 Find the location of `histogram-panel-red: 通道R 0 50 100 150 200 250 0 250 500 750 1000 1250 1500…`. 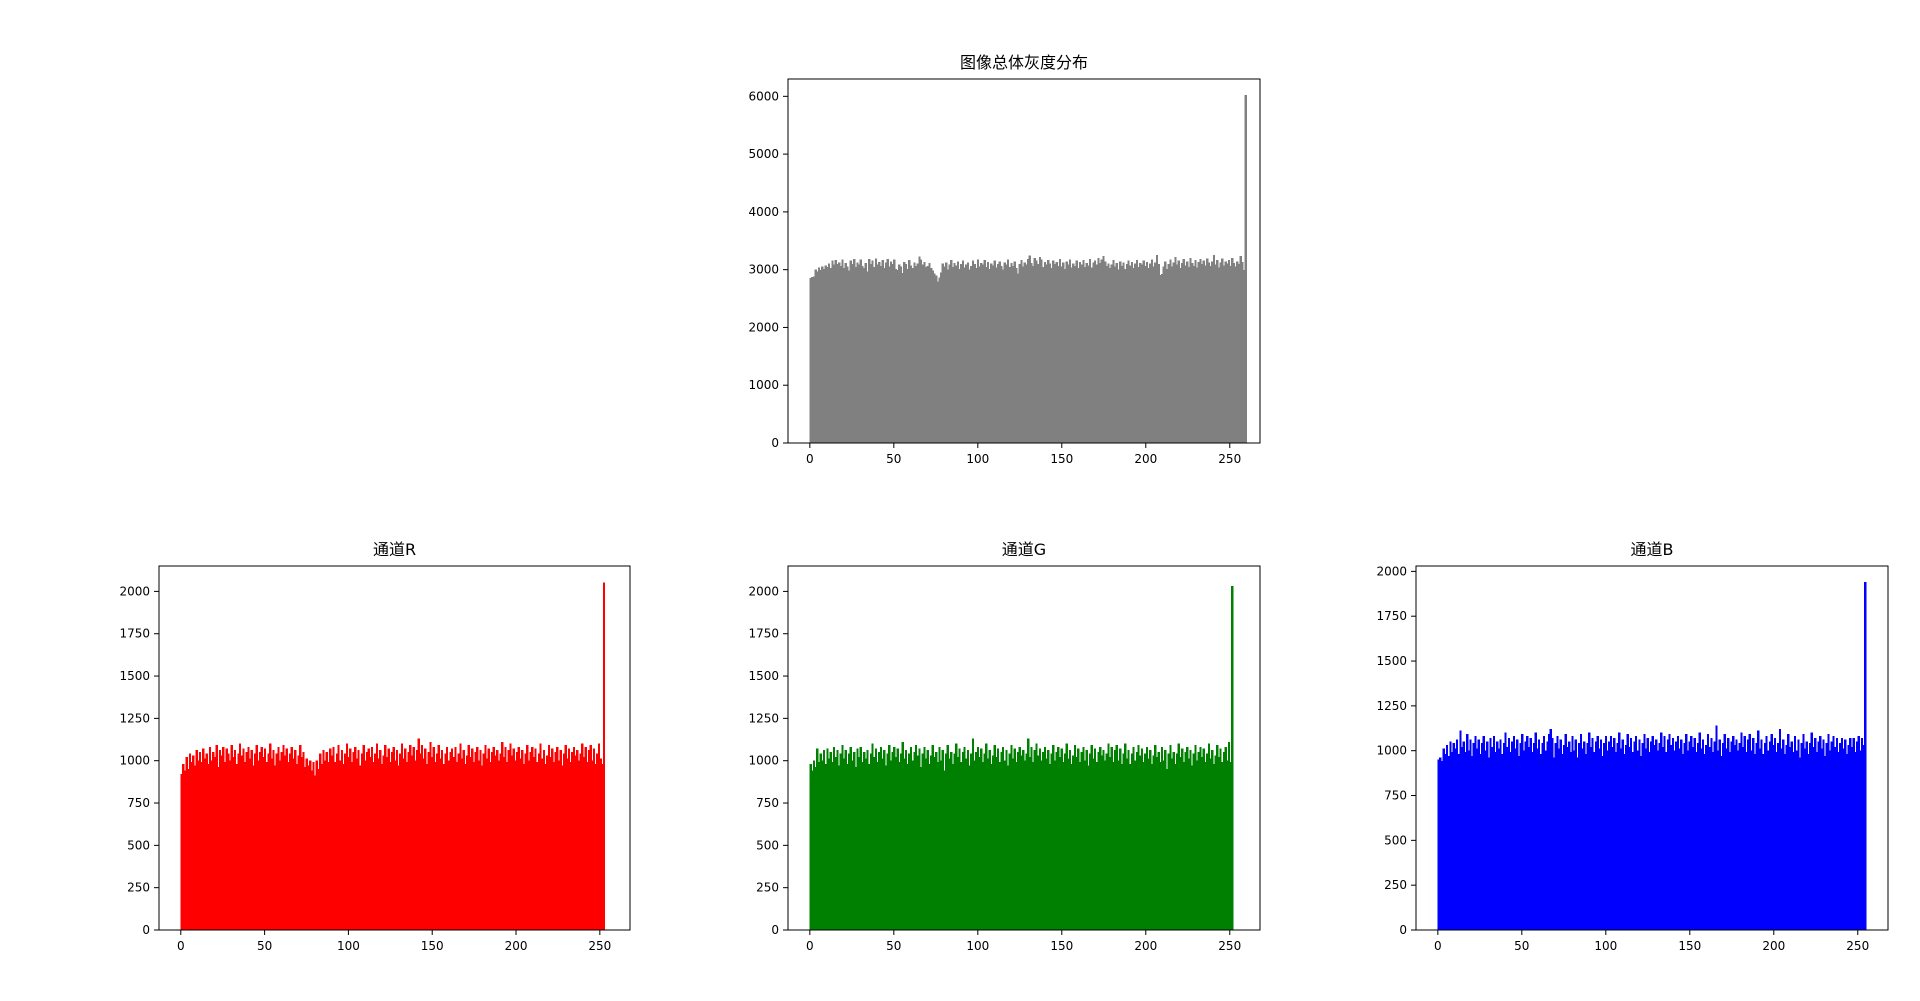

histogram-panel-red: 通道R 0 50 100 150 200 250 0 250 500 750 1000 1250 1500… is located at coordinates (375, 746).